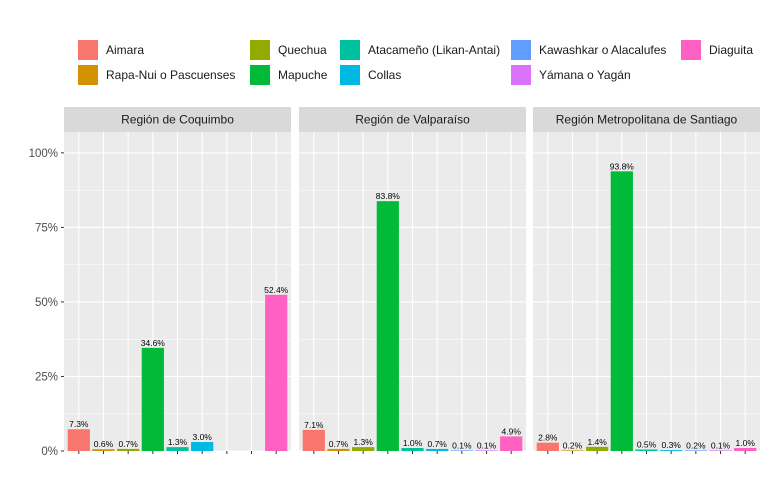 This screenshot has width=768, height=485. I want to click on legend-item-aimara: Aimara, so click(111, 50).